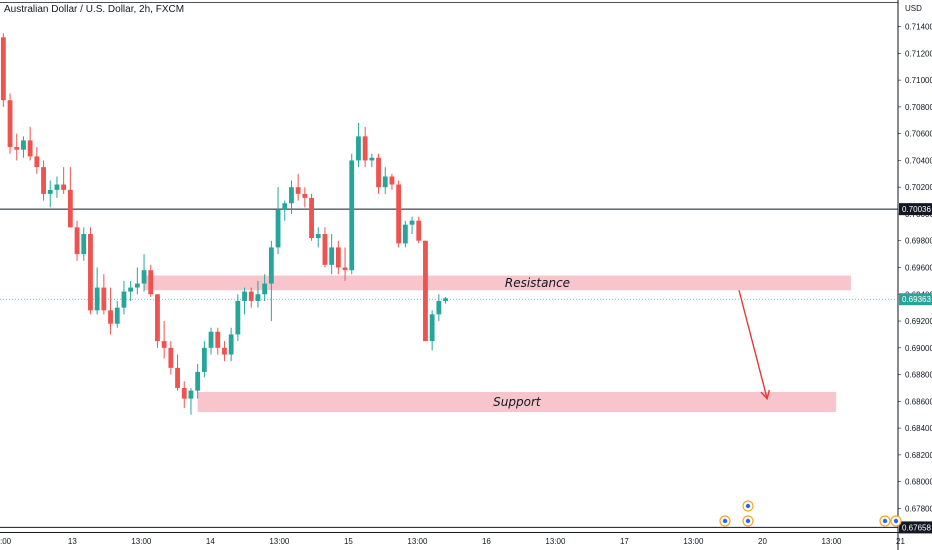 This screenshot has height=550, width=932. What do you see at coordinates (753, 344) in the screenshot?
I see `forecast-arrow-line` at bounding box center [753, 344].